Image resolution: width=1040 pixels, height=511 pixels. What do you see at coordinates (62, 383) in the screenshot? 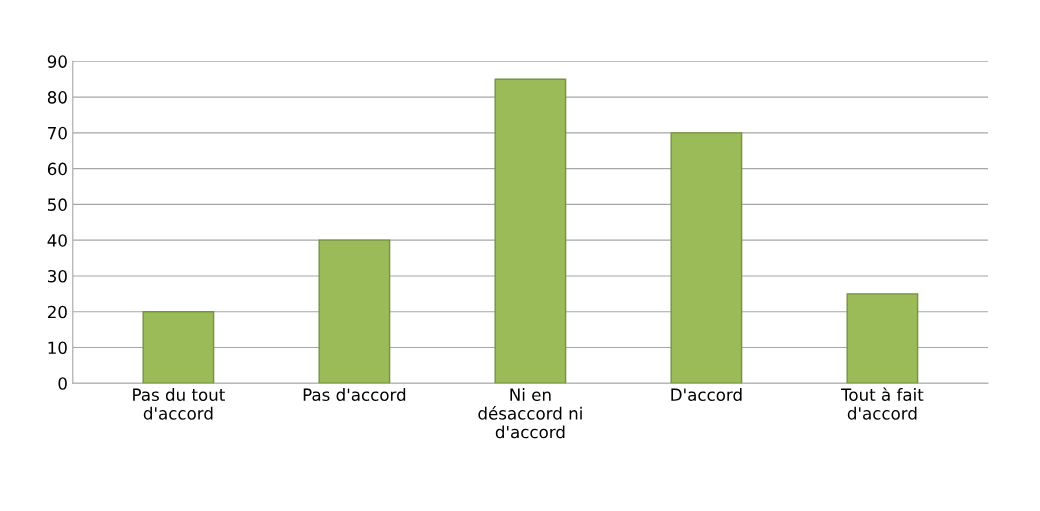
I see `y-tick-label: 0` at bounding box center [62, 383].